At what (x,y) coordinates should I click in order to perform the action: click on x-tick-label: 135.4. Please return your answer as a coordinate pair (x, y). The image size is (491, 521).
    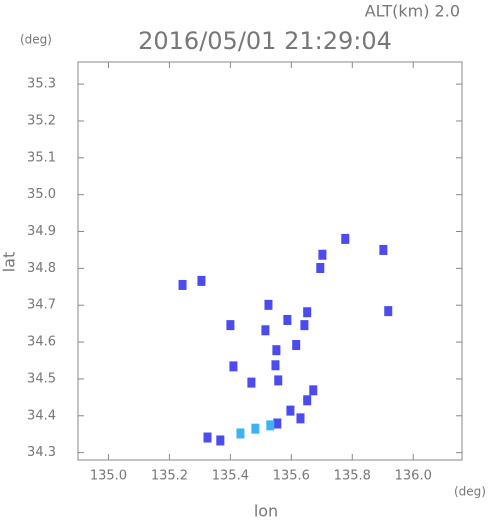
    Looking at the image, I should click on (230, 476).